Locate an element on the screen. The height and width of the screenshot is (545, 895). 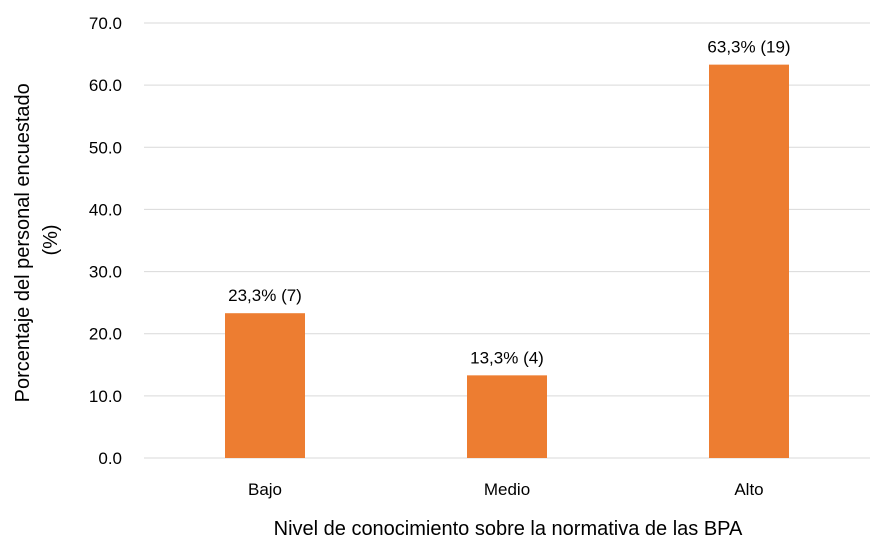
y-axis-ticks: 0.0 10.0 20.0 30.0 40.0 50.0 60.0 70.0 is located at coordinates (105, 241).